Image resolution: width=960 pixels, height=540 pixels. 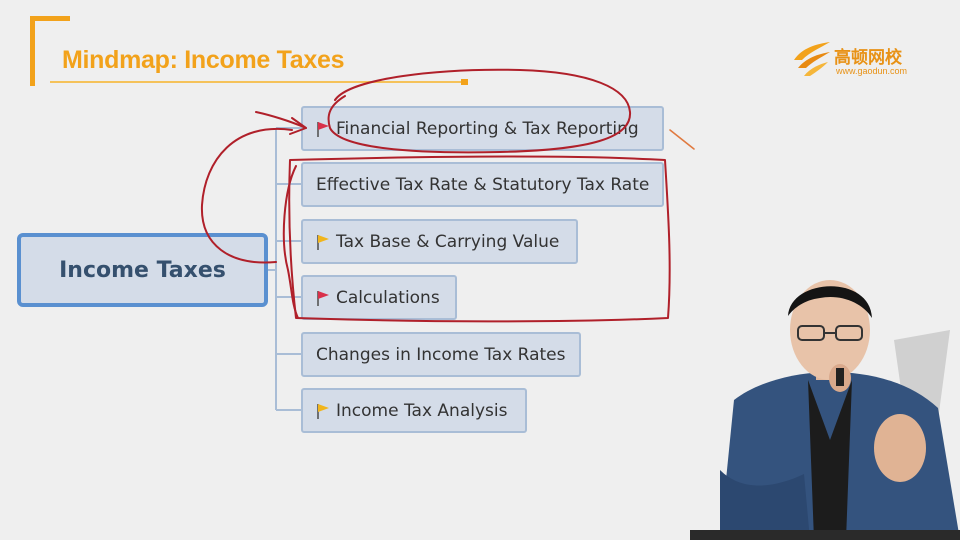 What do you see at coordinates (872, 71) in the screenshot?
I see `logo-url: www.gaodun.com` at bounding box center [872, 71].